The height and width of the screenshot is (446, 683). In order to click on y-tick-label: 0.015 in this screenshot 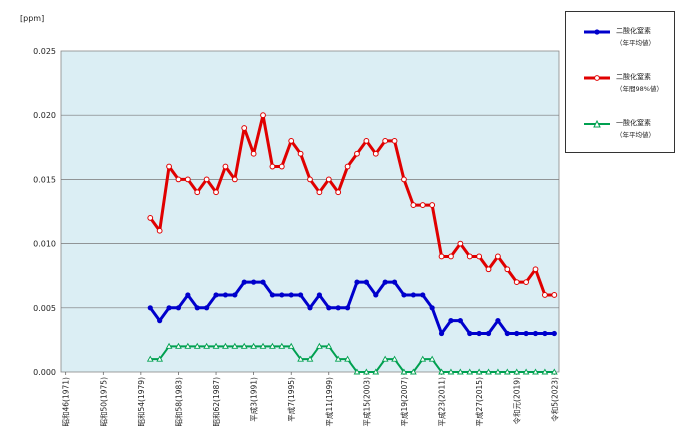, I will do `click(44, 179)`.